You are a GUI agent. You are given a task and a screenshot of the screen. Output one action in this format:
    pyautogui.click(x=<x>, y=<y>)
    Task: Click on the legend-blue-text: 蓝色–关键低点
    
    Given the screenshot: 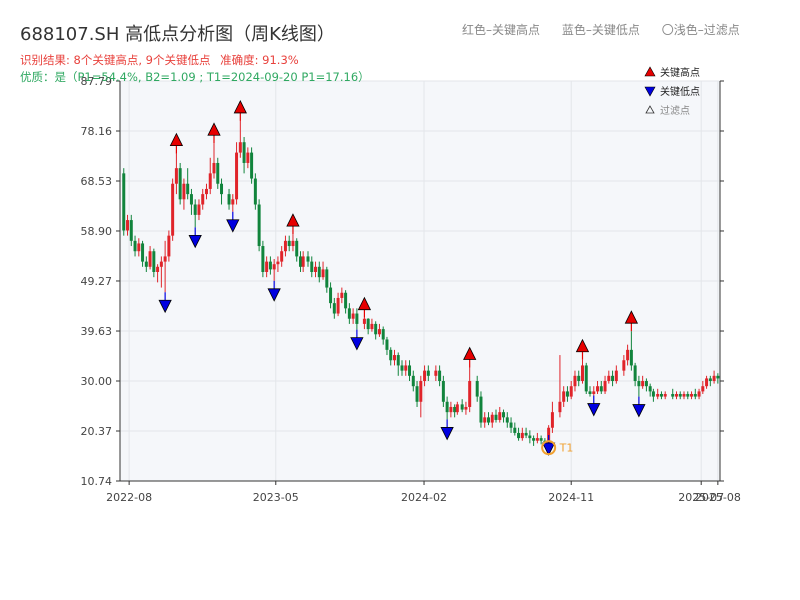 What is the action you would take?
    pyautogui.click(x=600, y=30)
    